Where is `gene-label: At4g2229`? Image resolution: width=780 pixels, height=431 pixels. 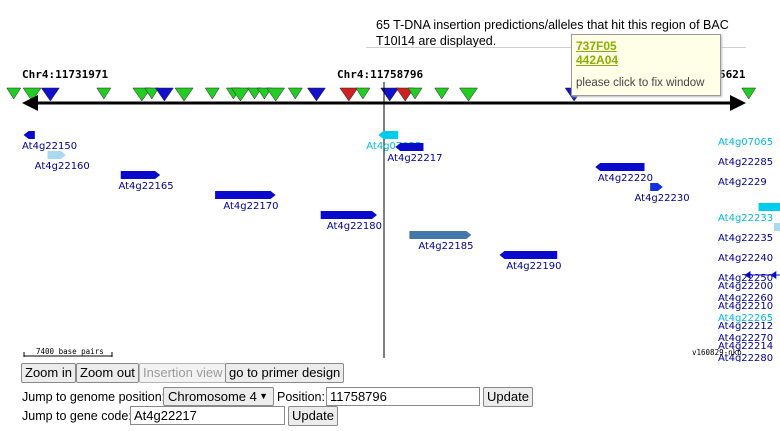
gene-label: At4g2229 is located at coordinates (742, 182).